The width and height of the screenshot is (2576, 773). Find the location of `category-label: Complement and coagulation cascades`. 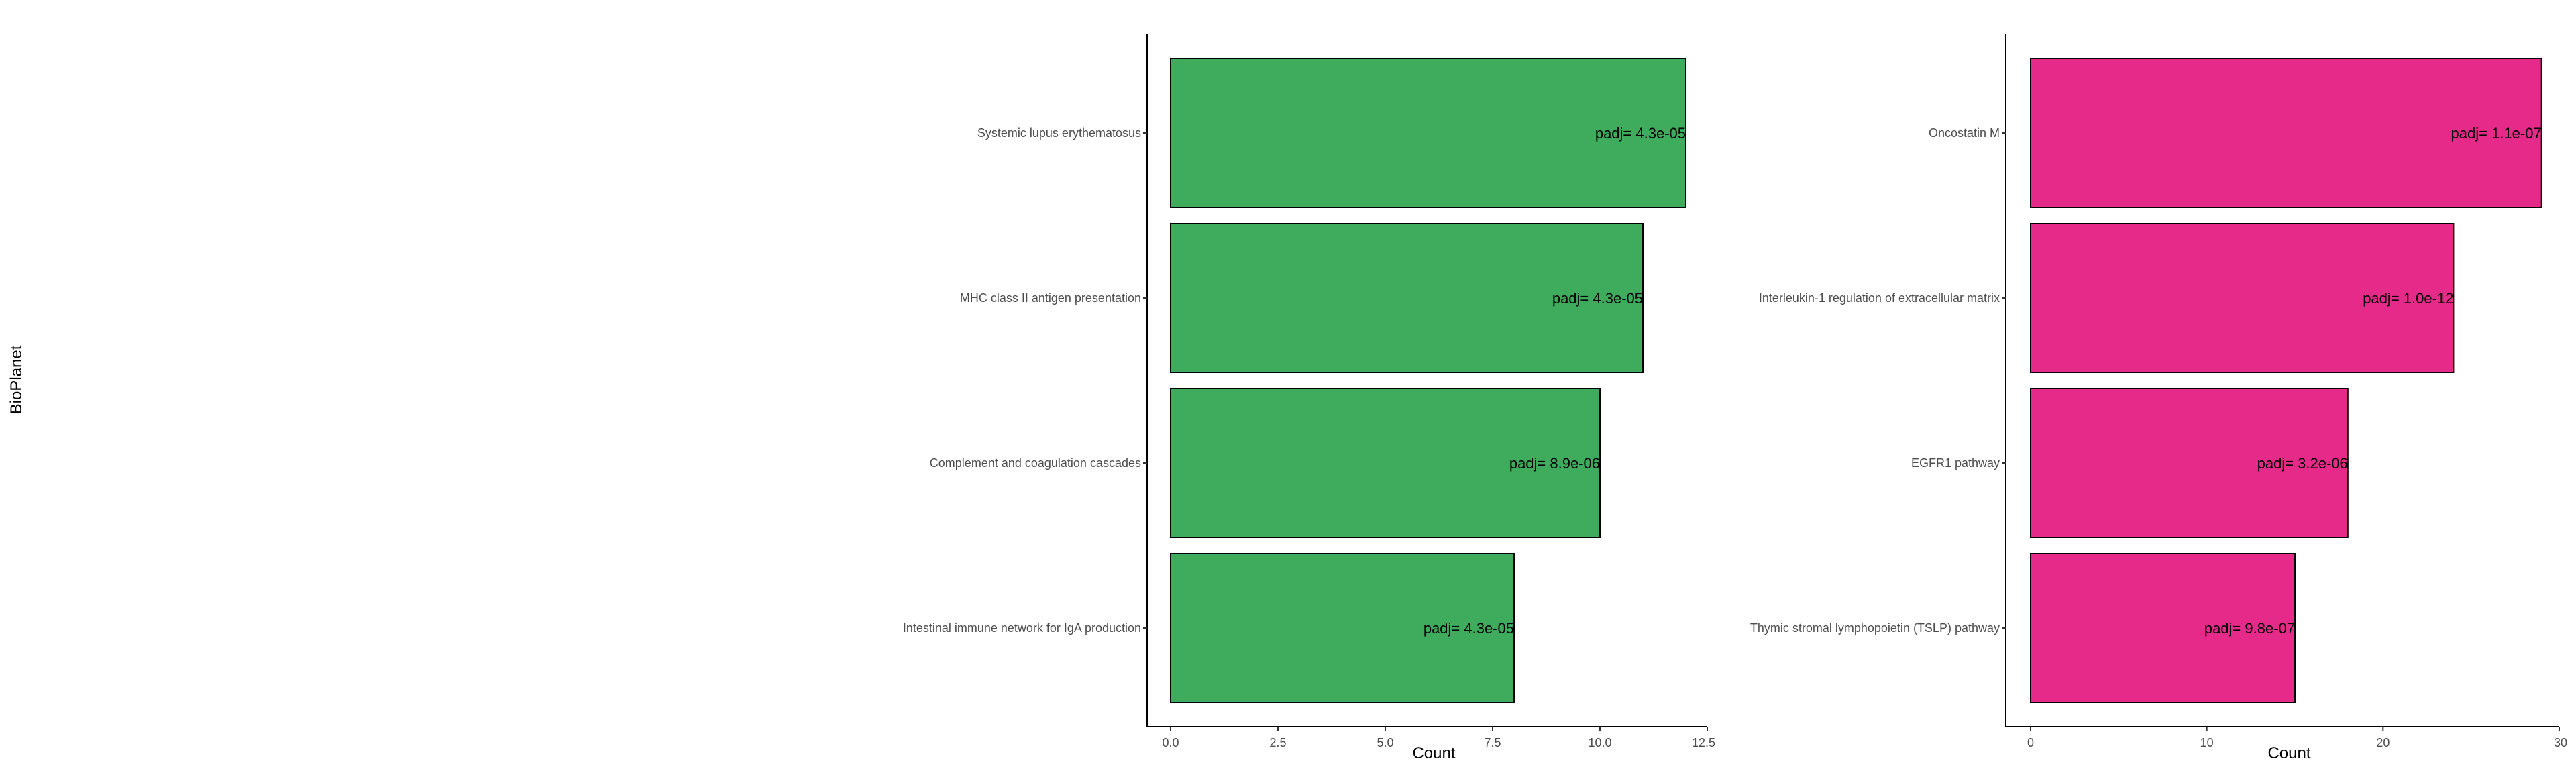

category-label: Complement and coagulation cascades is located at coordinates (1035, 463).